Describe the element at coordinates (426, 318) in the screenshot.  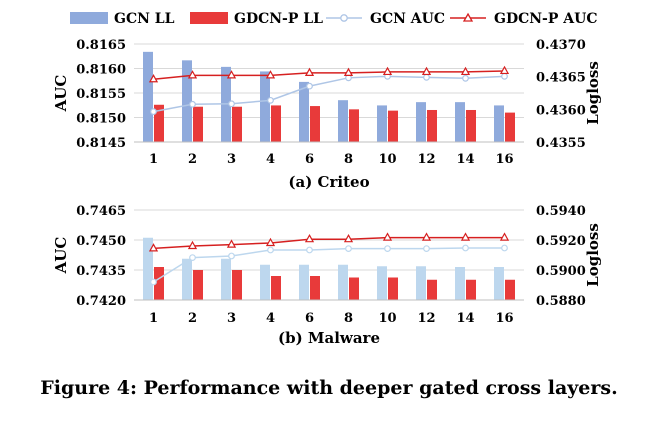
I see `category-label: 12` at that location.